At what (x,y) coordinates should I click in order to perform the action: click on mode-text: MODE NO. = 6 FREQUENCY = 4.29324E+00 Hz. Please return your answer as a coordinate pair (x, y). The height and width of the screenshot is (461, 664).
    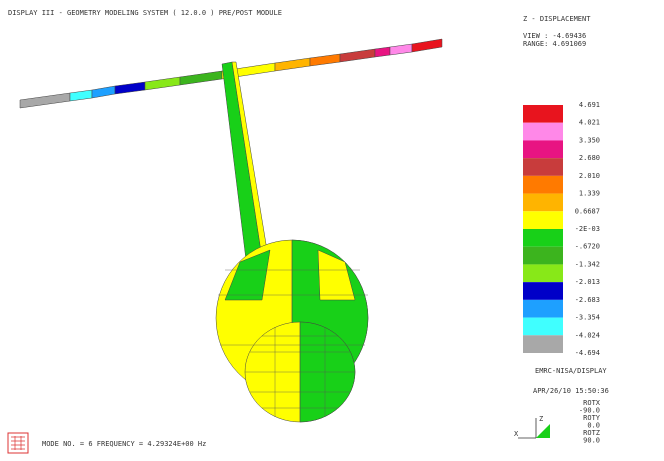
    Looking at the image, I should click on (124, 444).